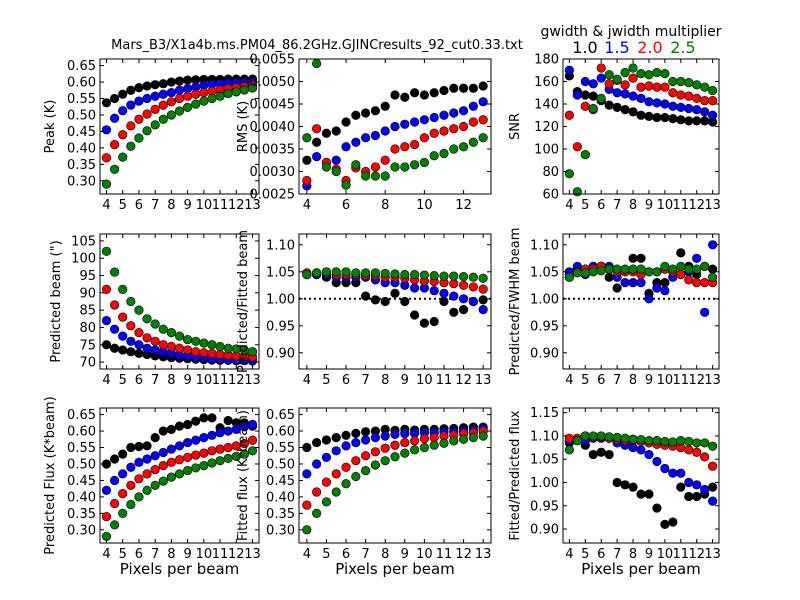 This screenshot has height=600, width=800. Describe the element at coordinates (273, 172) in the screenshot. I see `y-tick-label: 0.0030` at that location.